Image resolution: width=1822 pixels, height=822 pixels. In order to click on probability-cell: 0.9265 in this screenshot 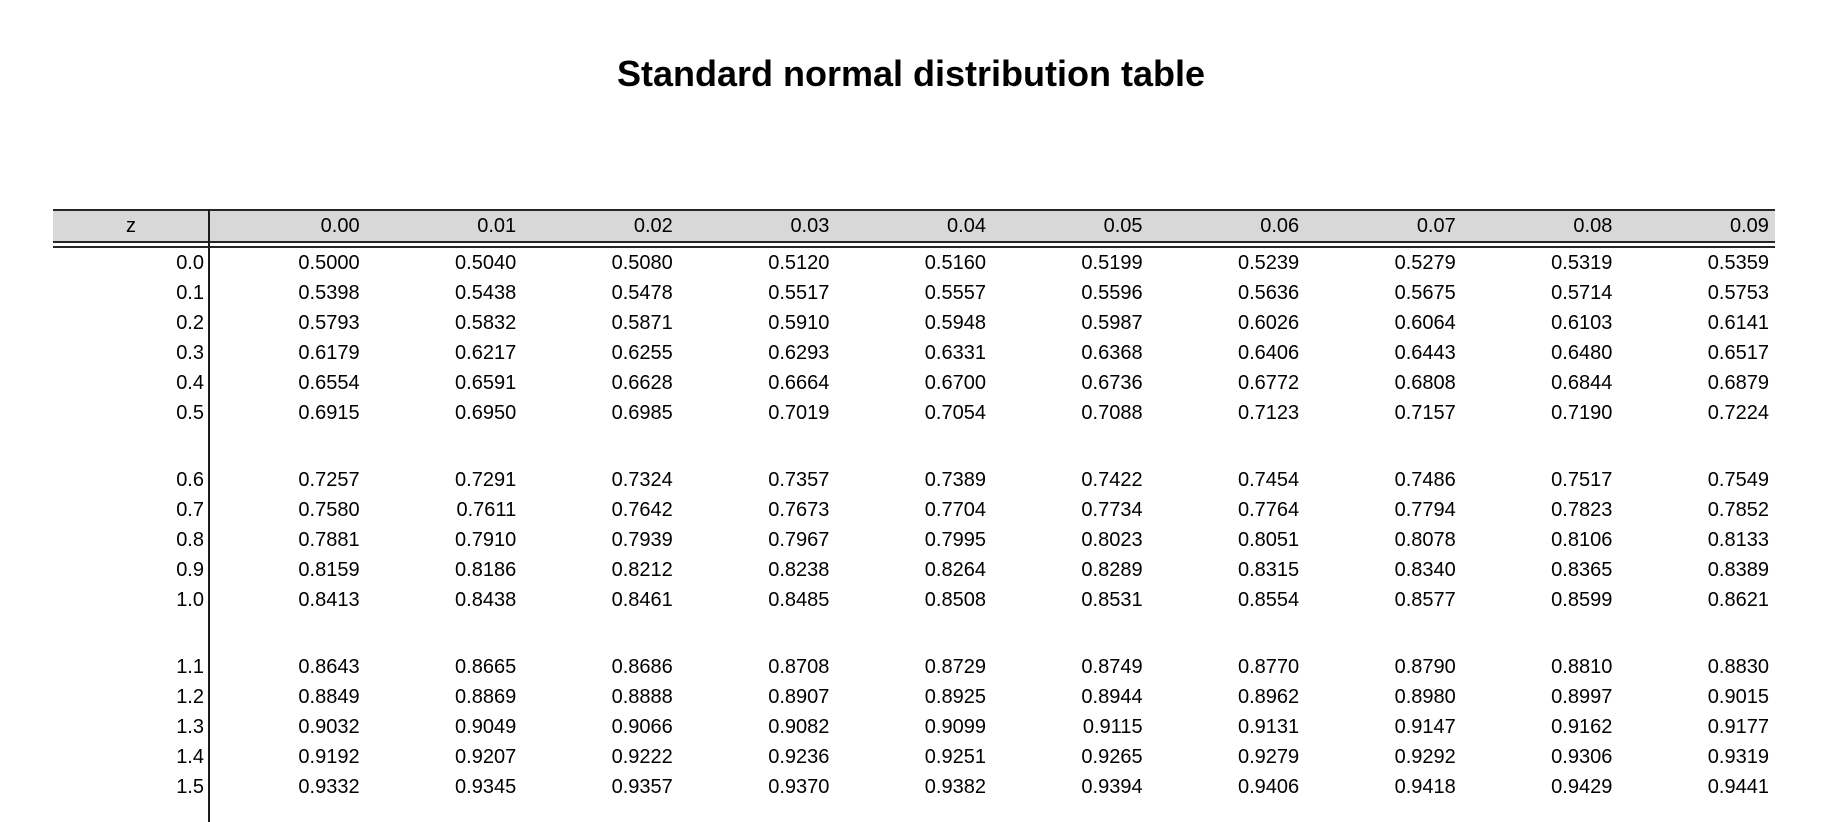, I will do `click(1112, 757)`.